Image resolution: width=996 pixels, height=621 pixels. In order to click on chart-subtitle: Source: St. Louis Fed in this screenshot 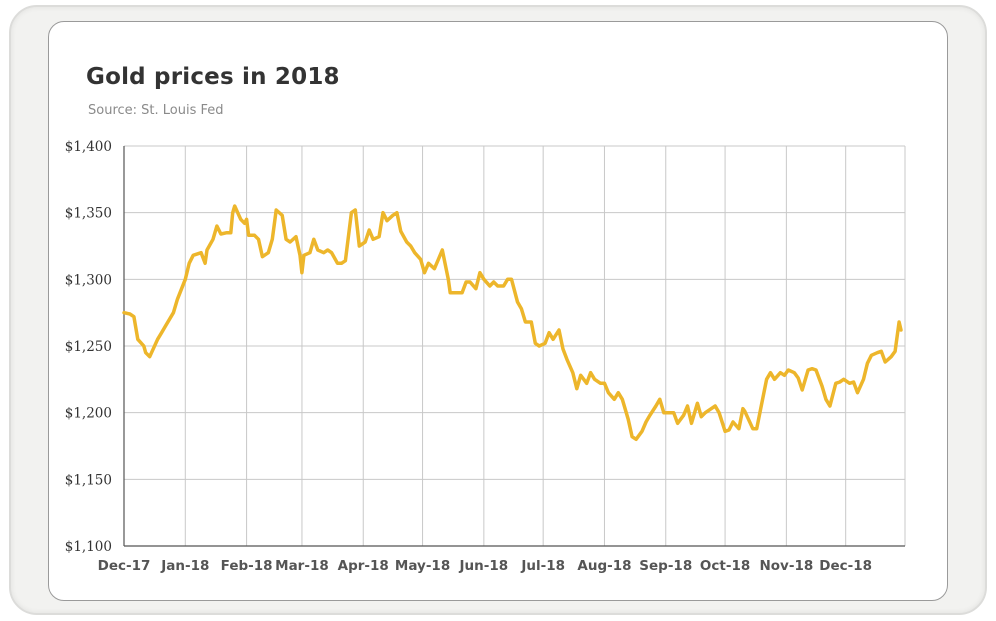, I will do `click(156, 110)`.